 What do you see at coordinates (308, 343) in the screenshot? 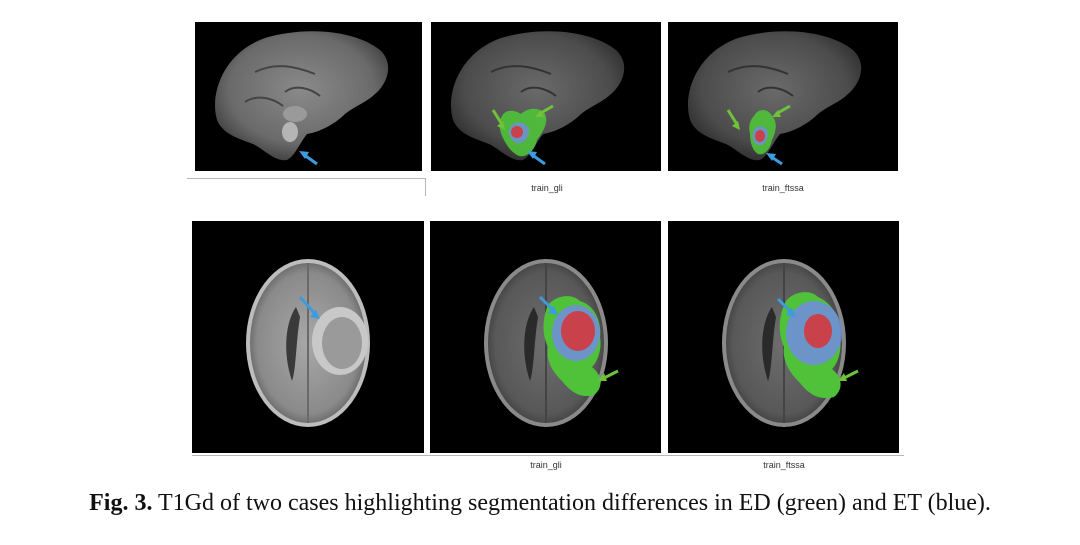
I see `axial-brain-image` at bounding box center [308, 343].